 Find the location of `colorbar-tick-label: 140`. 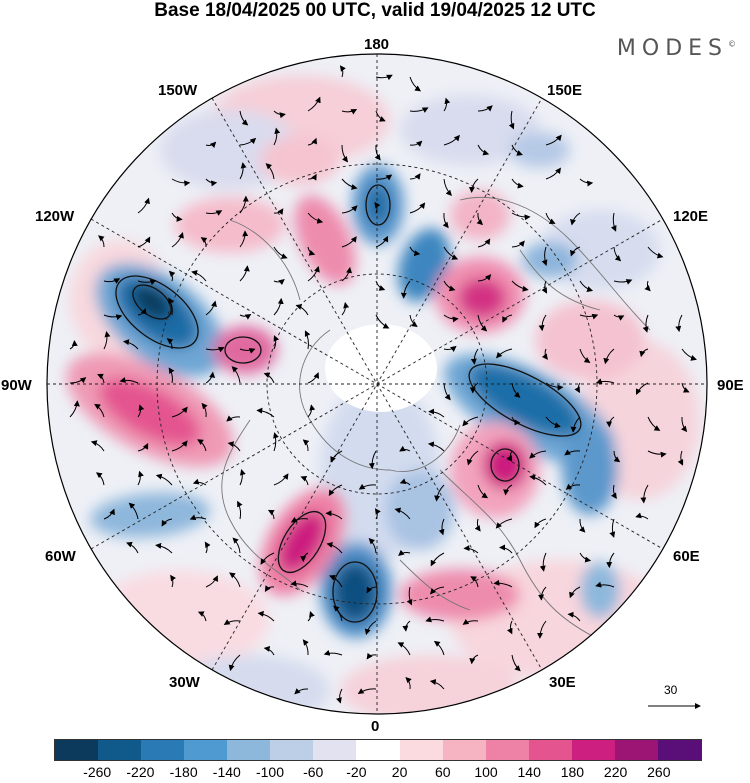

colorbar-tick-label: 140 is located at coordinates (529, 772).